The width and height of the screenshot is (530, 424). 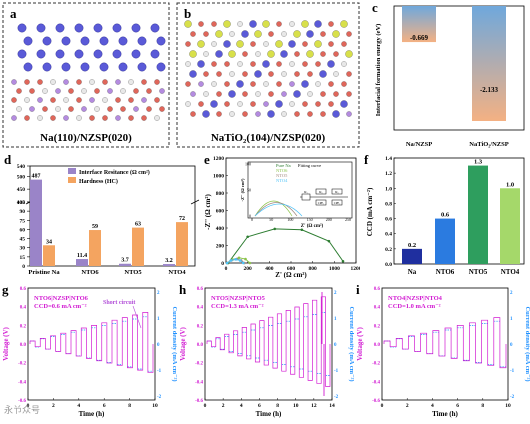 I want to click on cell-title: NTO5|NZSP|NTO5, so click(x=238, y=298).